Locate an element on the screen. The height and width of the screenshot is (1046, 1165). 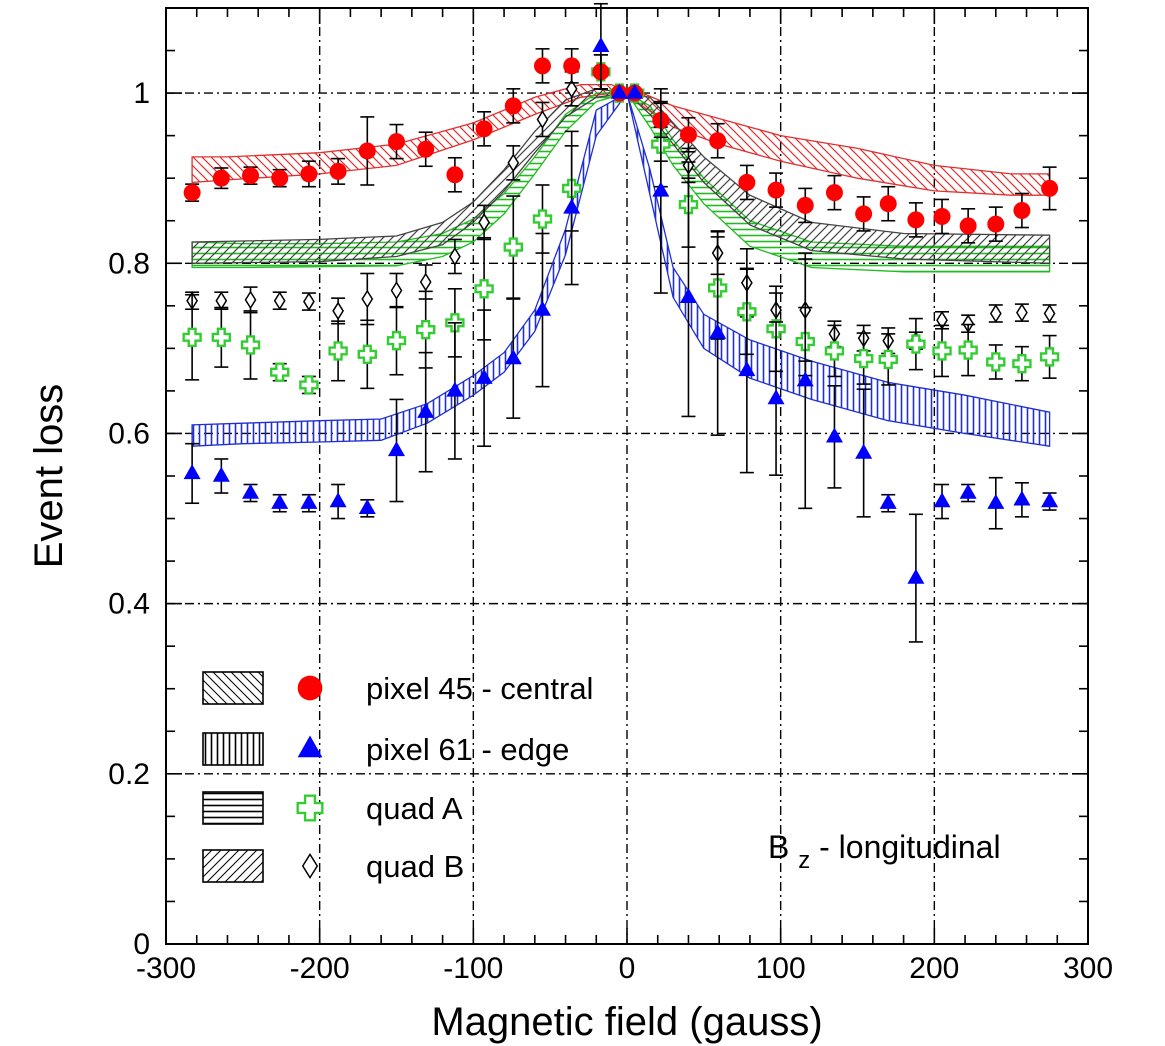
legend-item-quad-b: quad B is located at coordinates (333, 866).